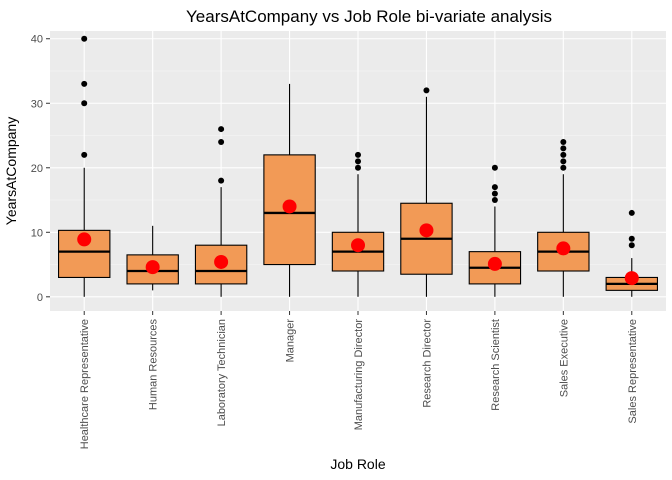 This screenshot has width=672, height=480. Describe the element at coordinates (154, 365) in the screenshot. I see `x-tick-label: Human Resources` at that location.